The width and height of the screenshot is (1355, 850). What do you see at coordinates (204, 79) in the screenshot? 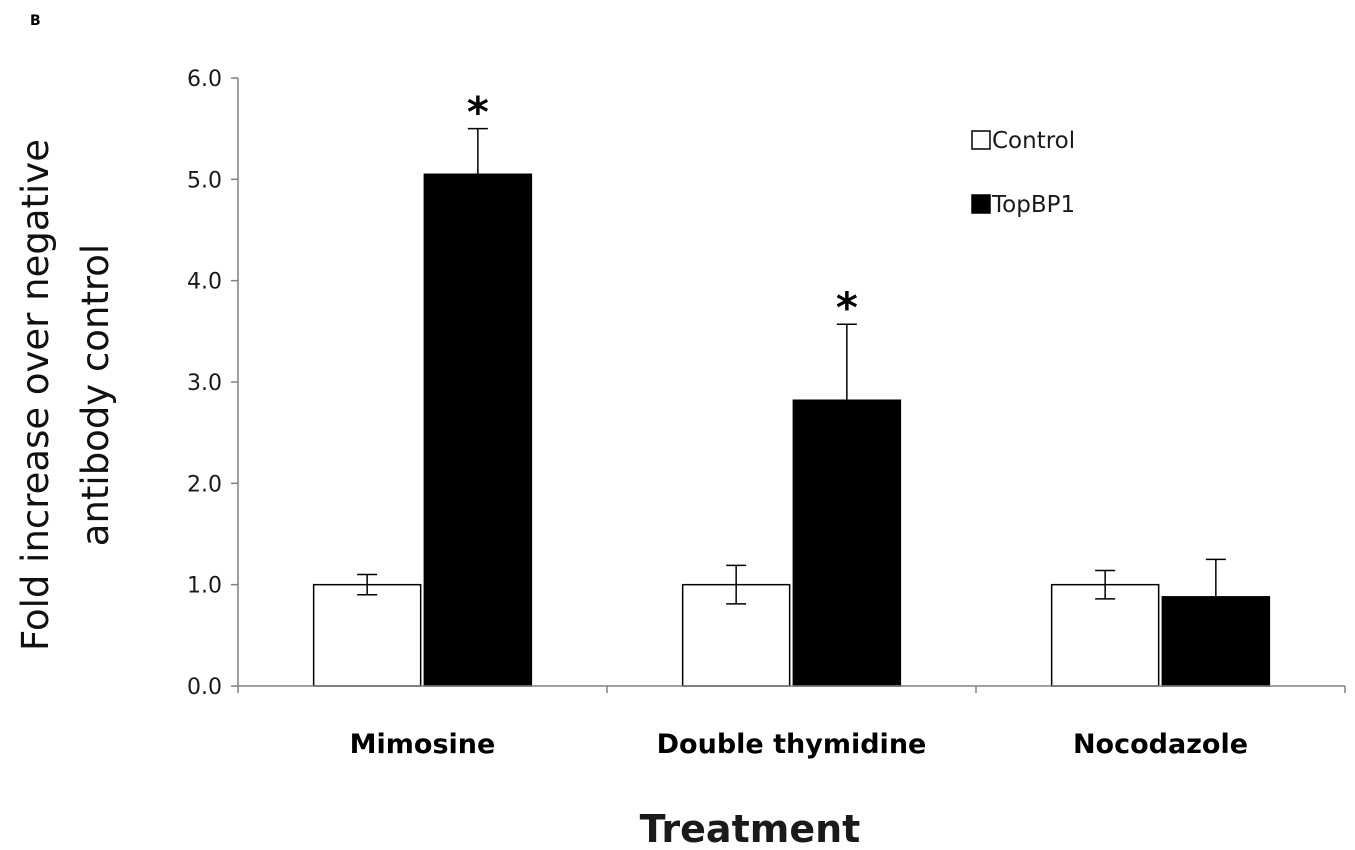
I see `y-tick-label: 6.0` at bounding box center [204, 79].